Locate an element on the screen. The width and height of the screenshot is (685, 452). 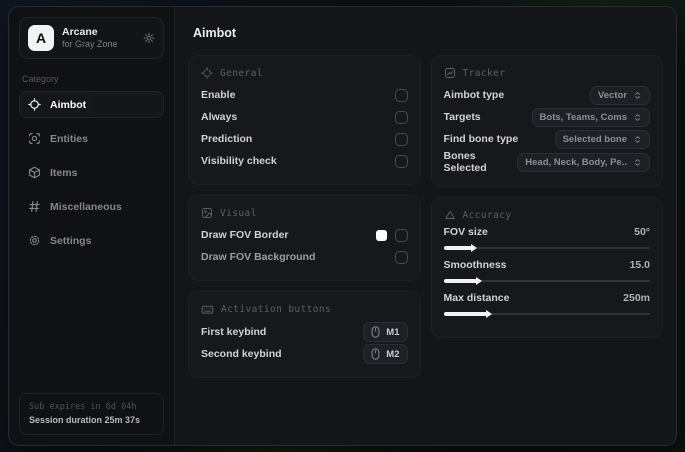
sidebar-item-settings: Settings is located at coordinates (91, 240).